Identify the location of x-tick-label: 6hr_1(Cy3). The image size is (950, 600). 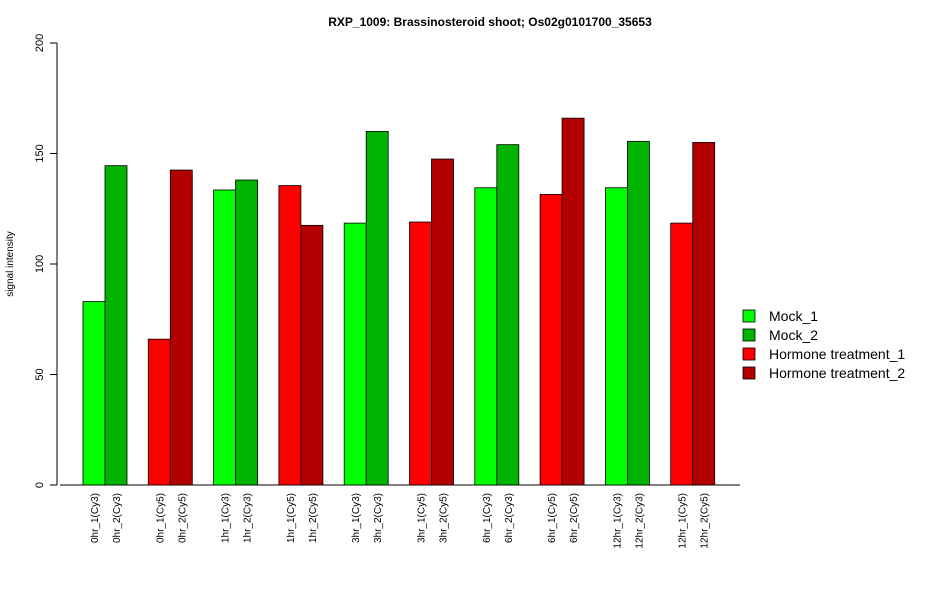
(487, 518).